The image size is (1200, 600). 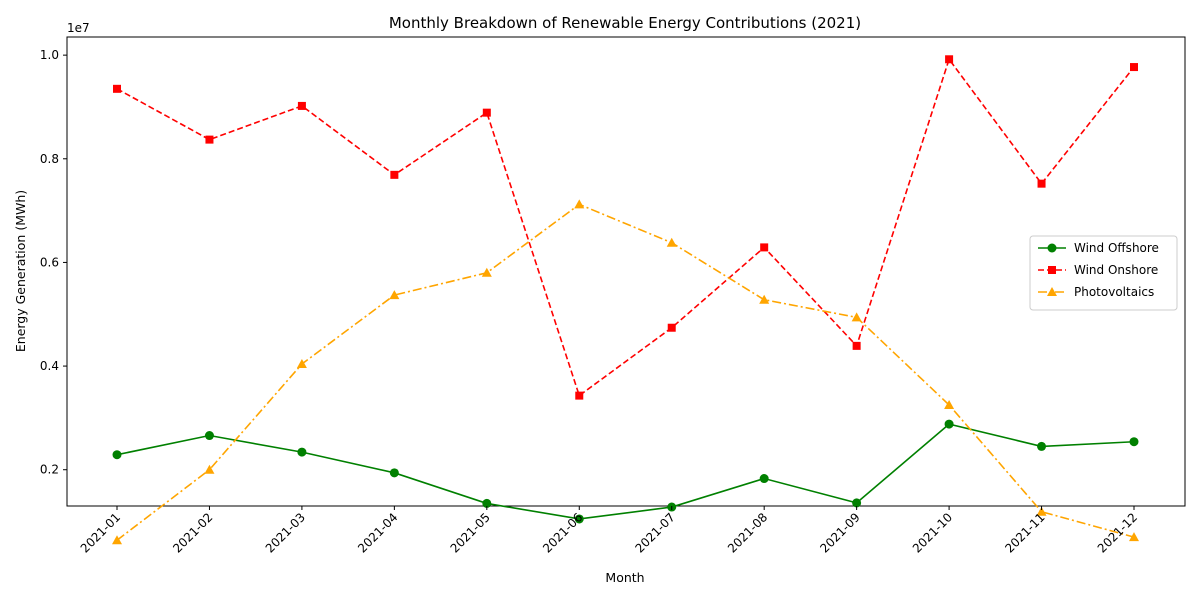 What do you see at coordinates (78, 28) in the screenshot?
I see `y-axis-scale-note: 1e7` at bounding box center [78, 28].